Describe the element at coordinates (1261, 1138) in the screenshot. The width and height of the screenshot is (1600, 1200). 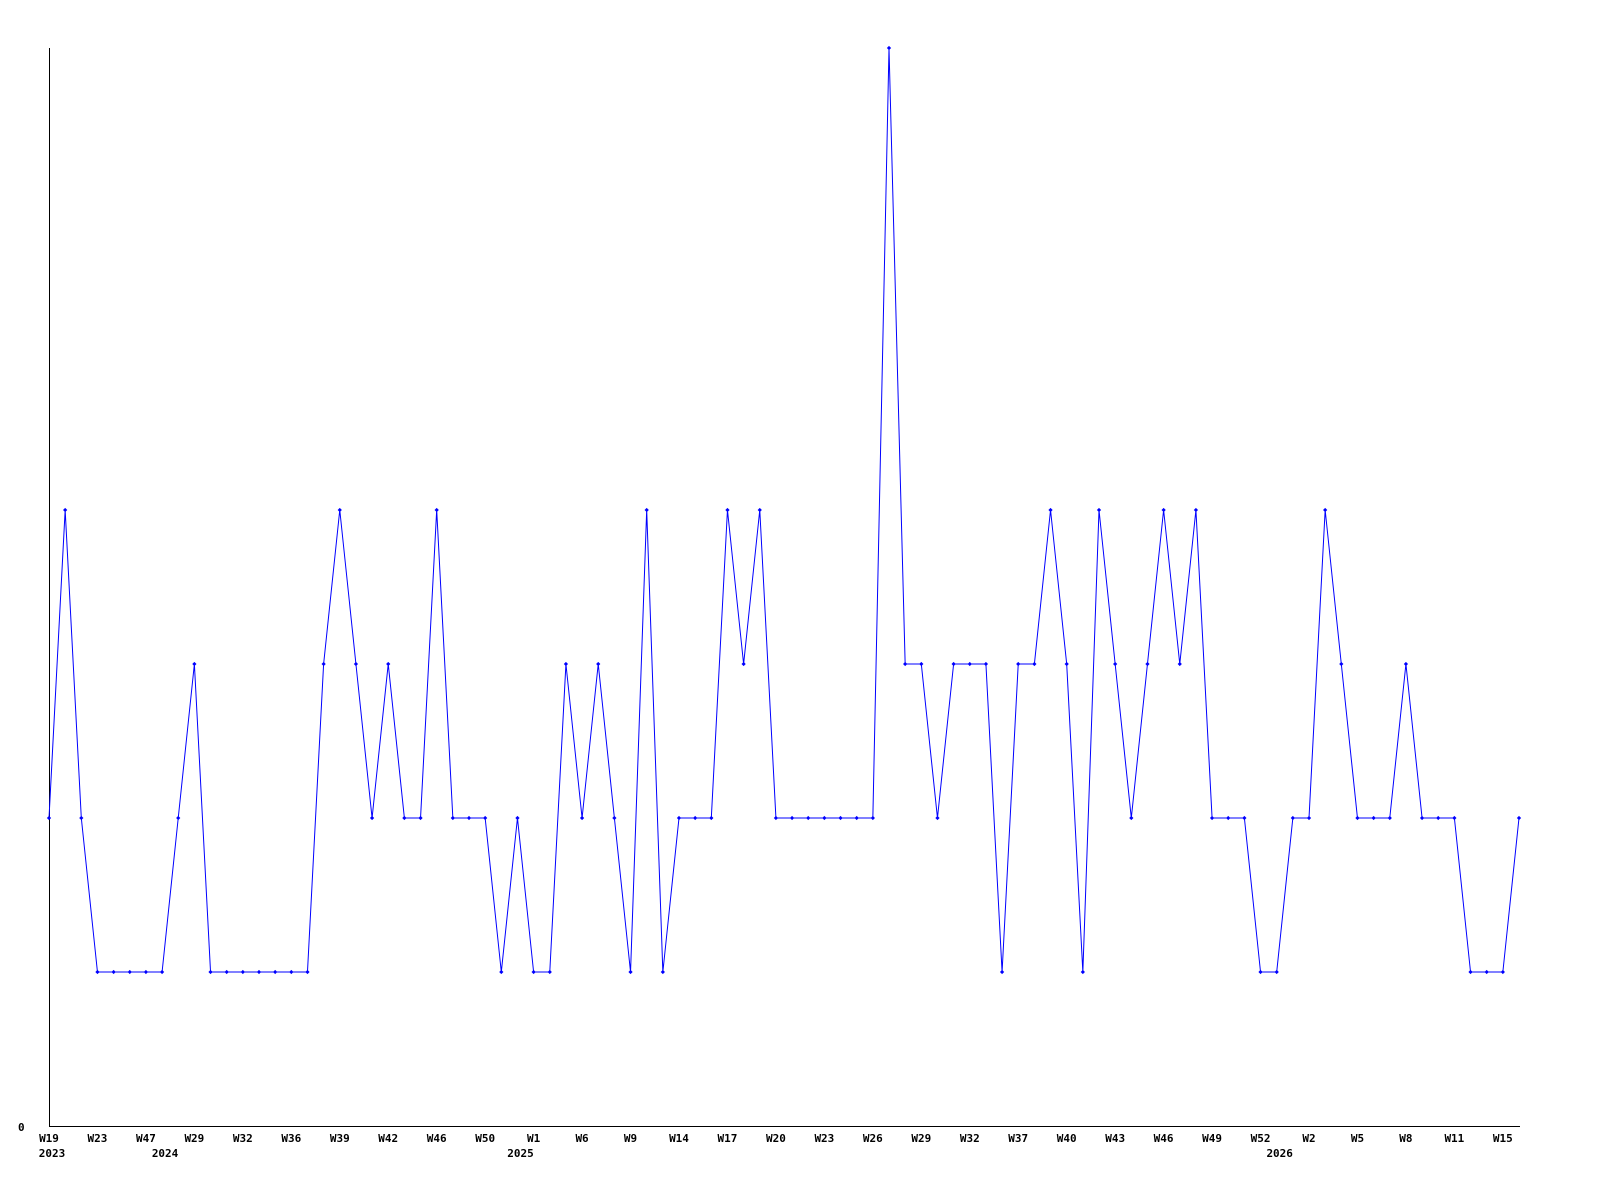
I see `x-tick-label: W52` at that location.